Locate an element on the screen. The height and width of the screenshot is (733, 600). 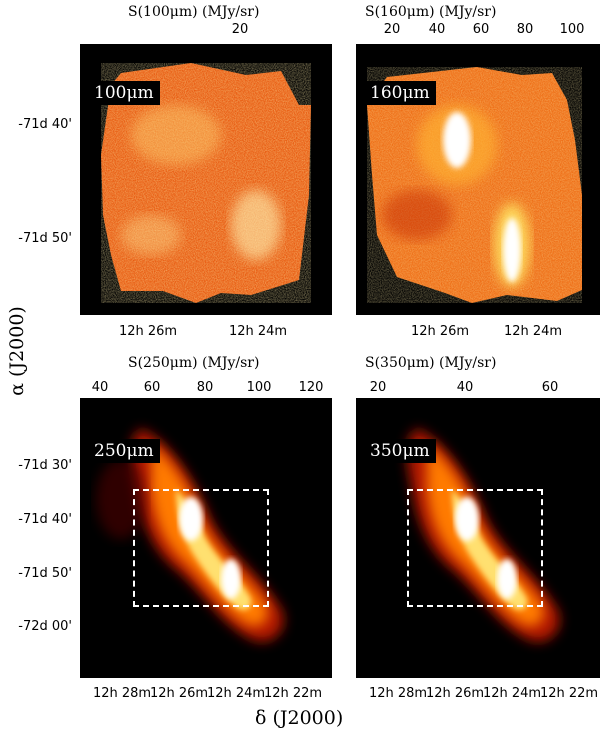
band-label-250um: 250μm is located at coordinates (124, 451).